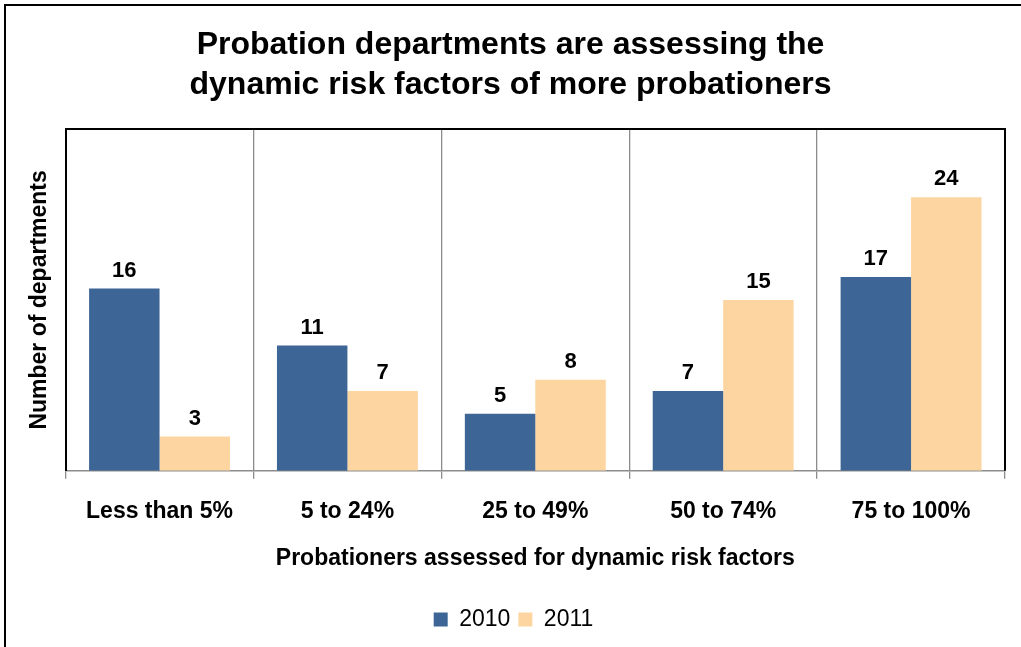 The width and height of the screenshot is (1021, 647). Describe the element at coordinates (568, 617) in the screenshot. I see `legend-label: 2011` at that location.